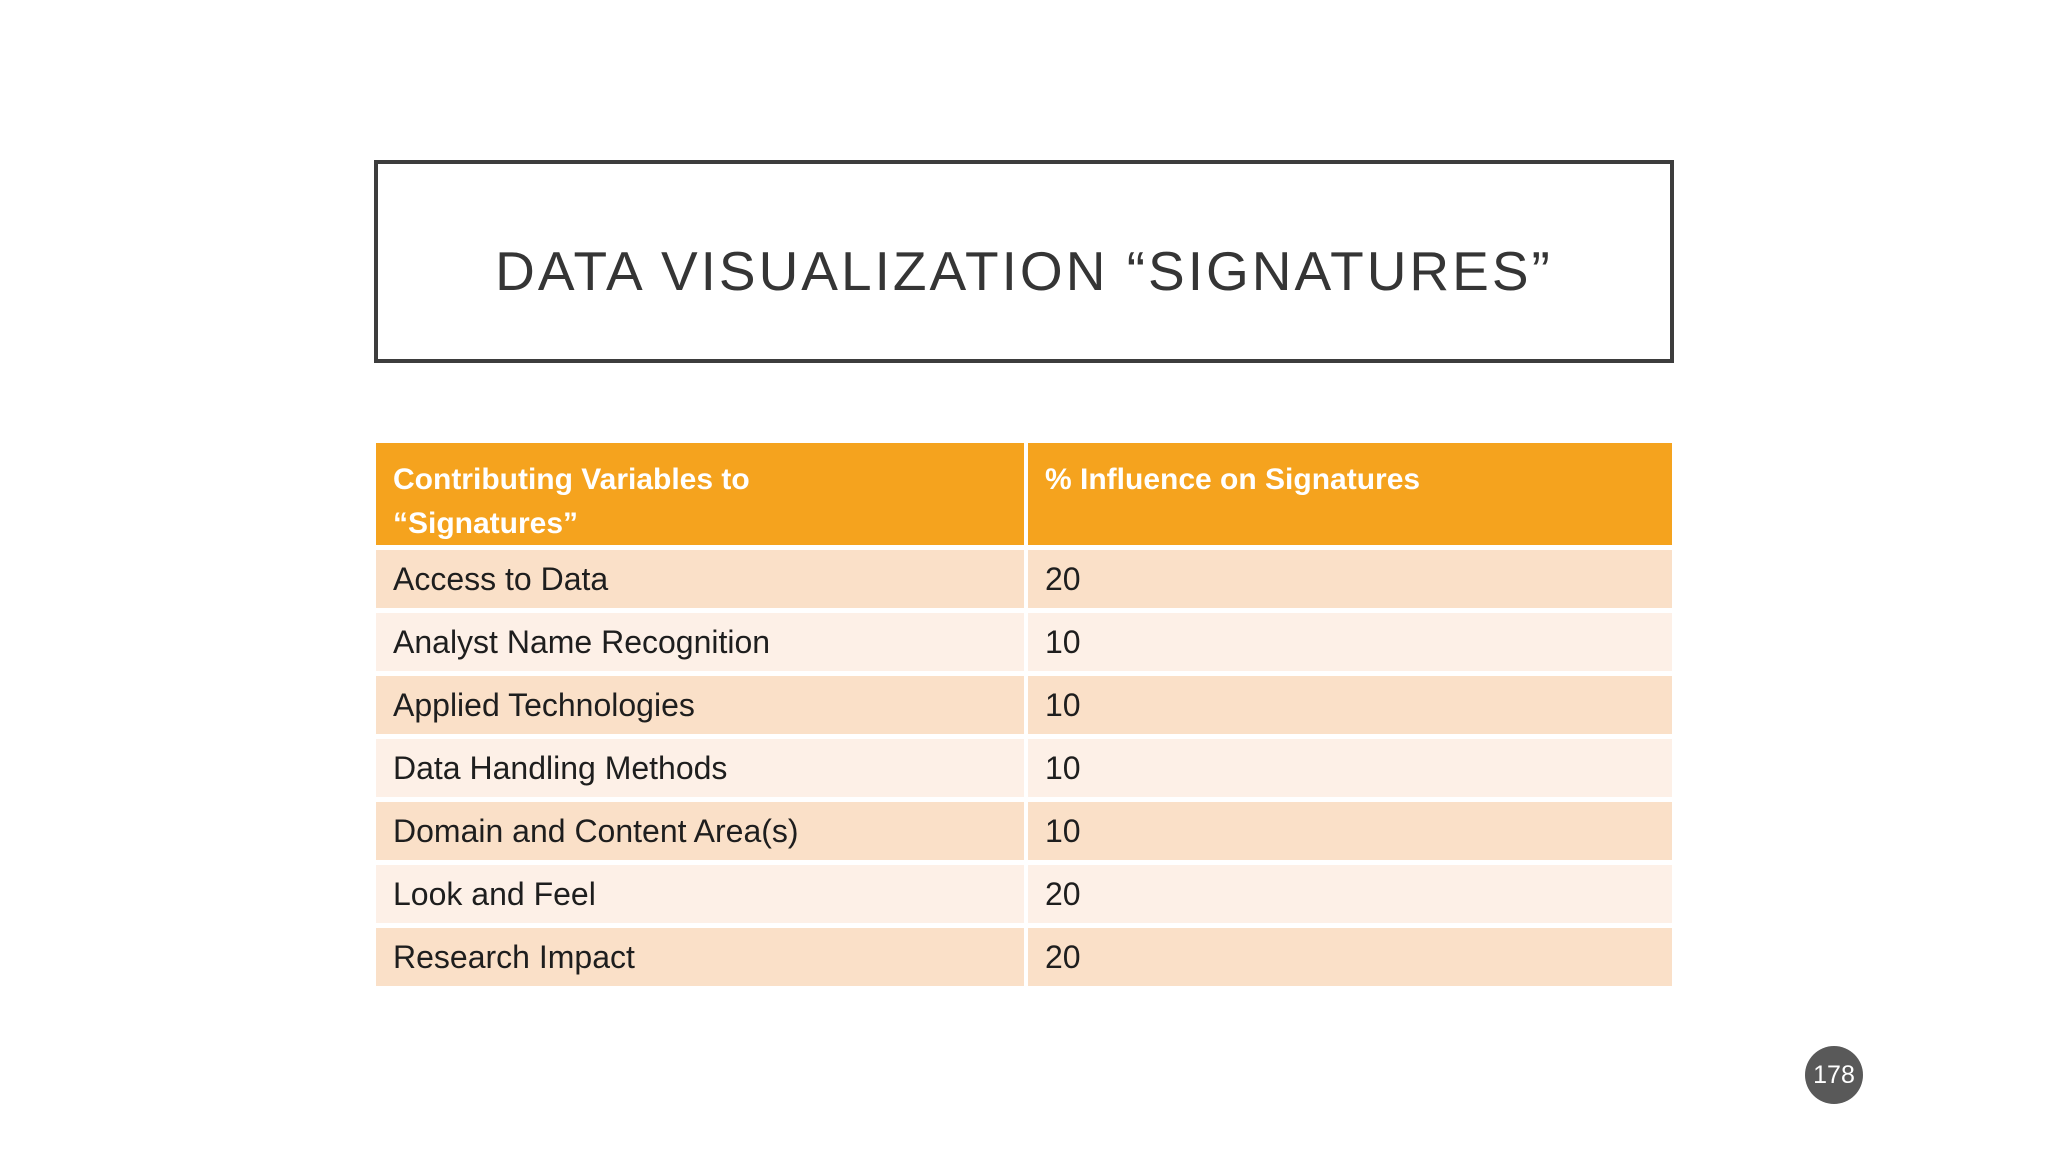 The width and height of the screenshot is (2048, 1152). I want to click on title-box: DATA VISUALIZATION “SIGNATURES”, so click(1024, 261).